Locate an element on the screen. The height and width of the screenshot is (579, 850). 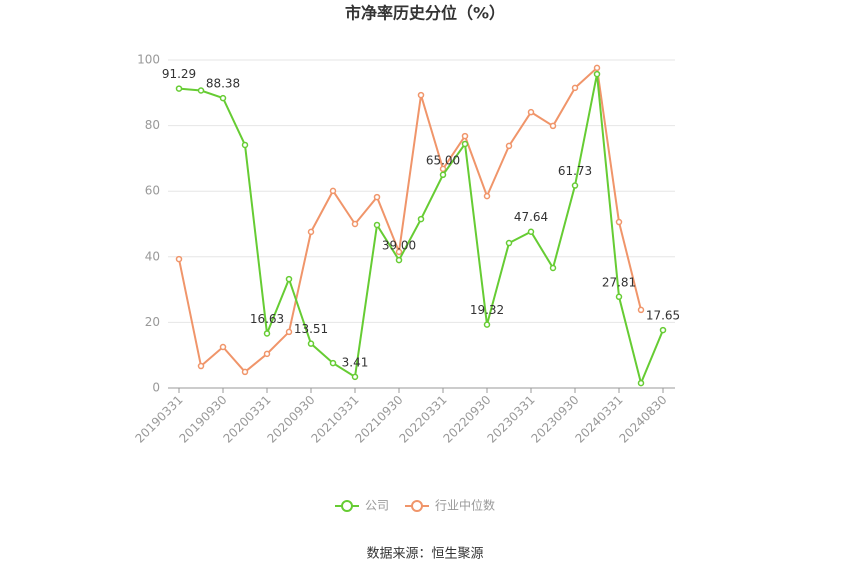
data-label: 39.00 is located at coordinates (399, 246).